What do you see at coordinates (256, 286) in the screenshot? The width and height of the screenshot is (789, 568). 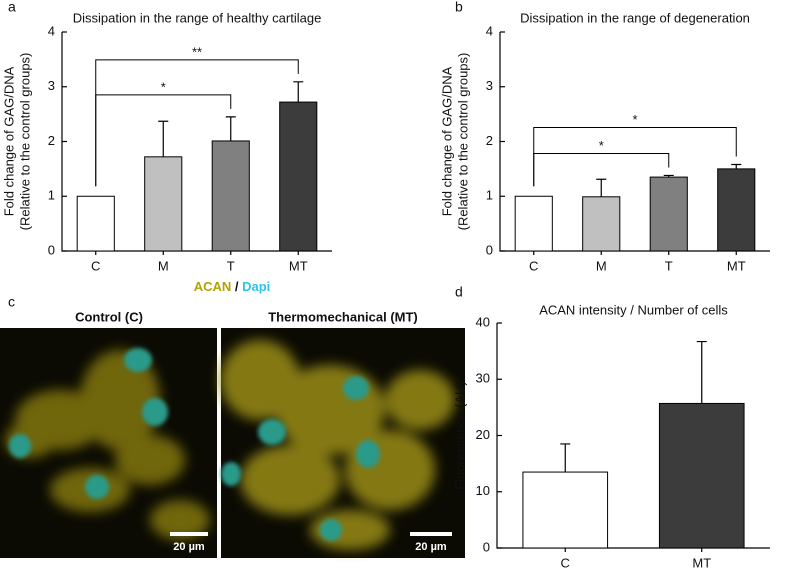 I see `stain-dapi: Dapi` at bounding box center [256, 286].